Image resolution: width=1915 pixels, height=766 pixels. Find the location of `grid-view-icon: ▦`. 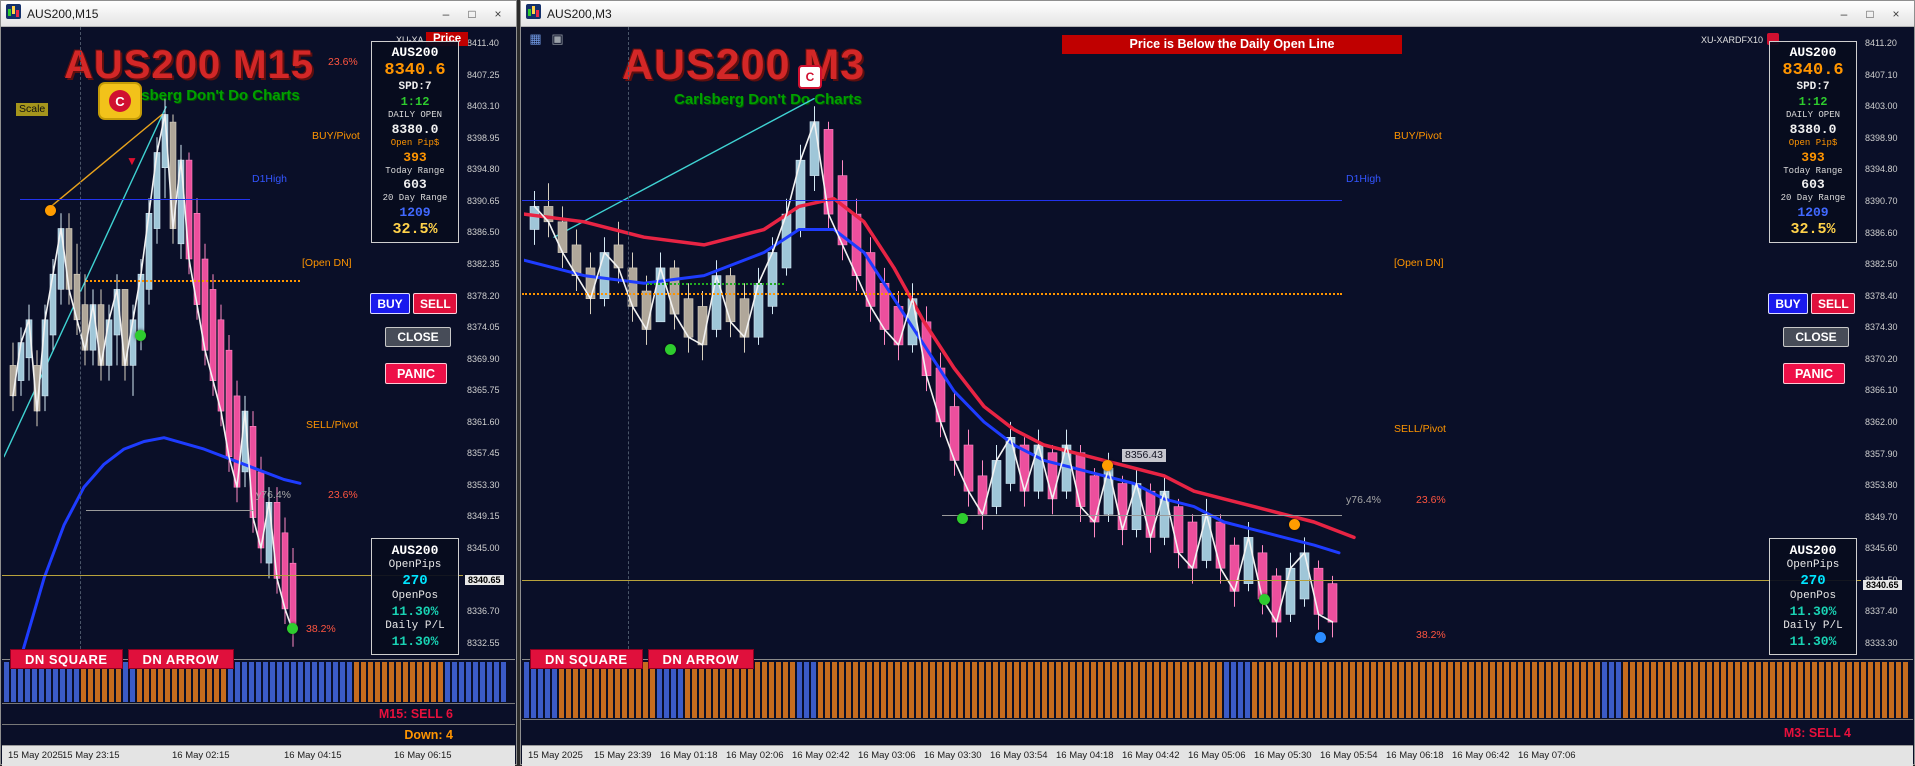

grid-view-icon: ▦ is located at coordinates (535, 38).